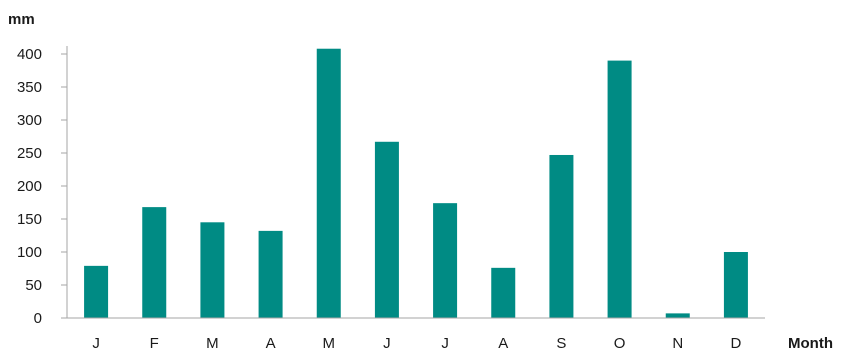  I want to click on y-tick-label: 150, so click(29, 219).